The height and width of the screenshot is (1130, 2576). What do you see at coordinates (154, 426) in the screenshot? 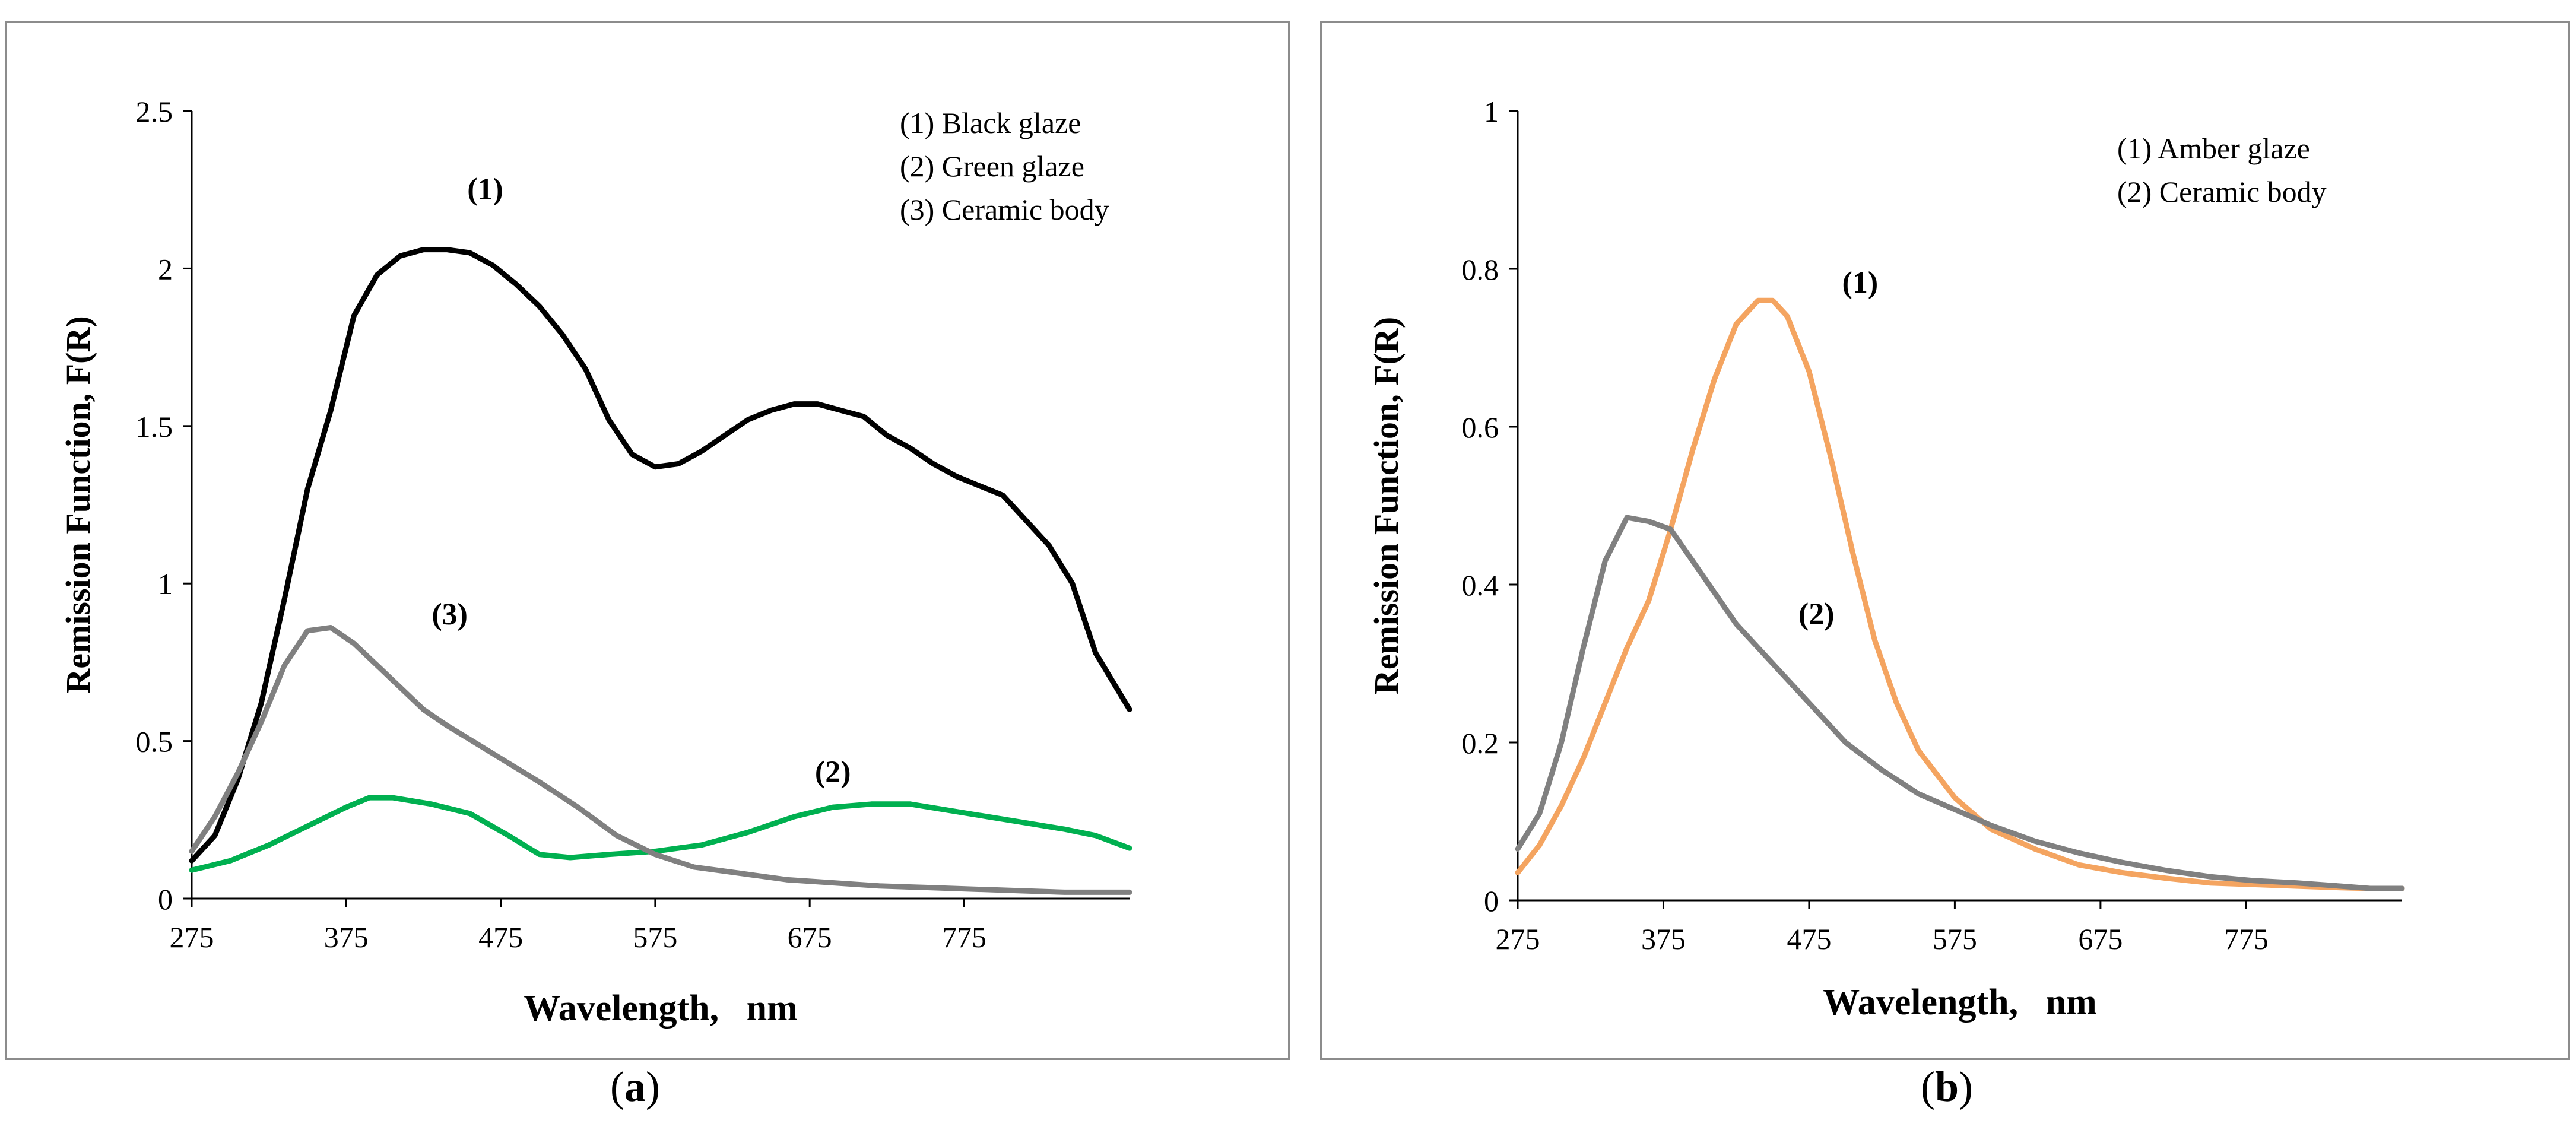
I see `y-tick-label: 1.5` at bounding box center [154, 426].